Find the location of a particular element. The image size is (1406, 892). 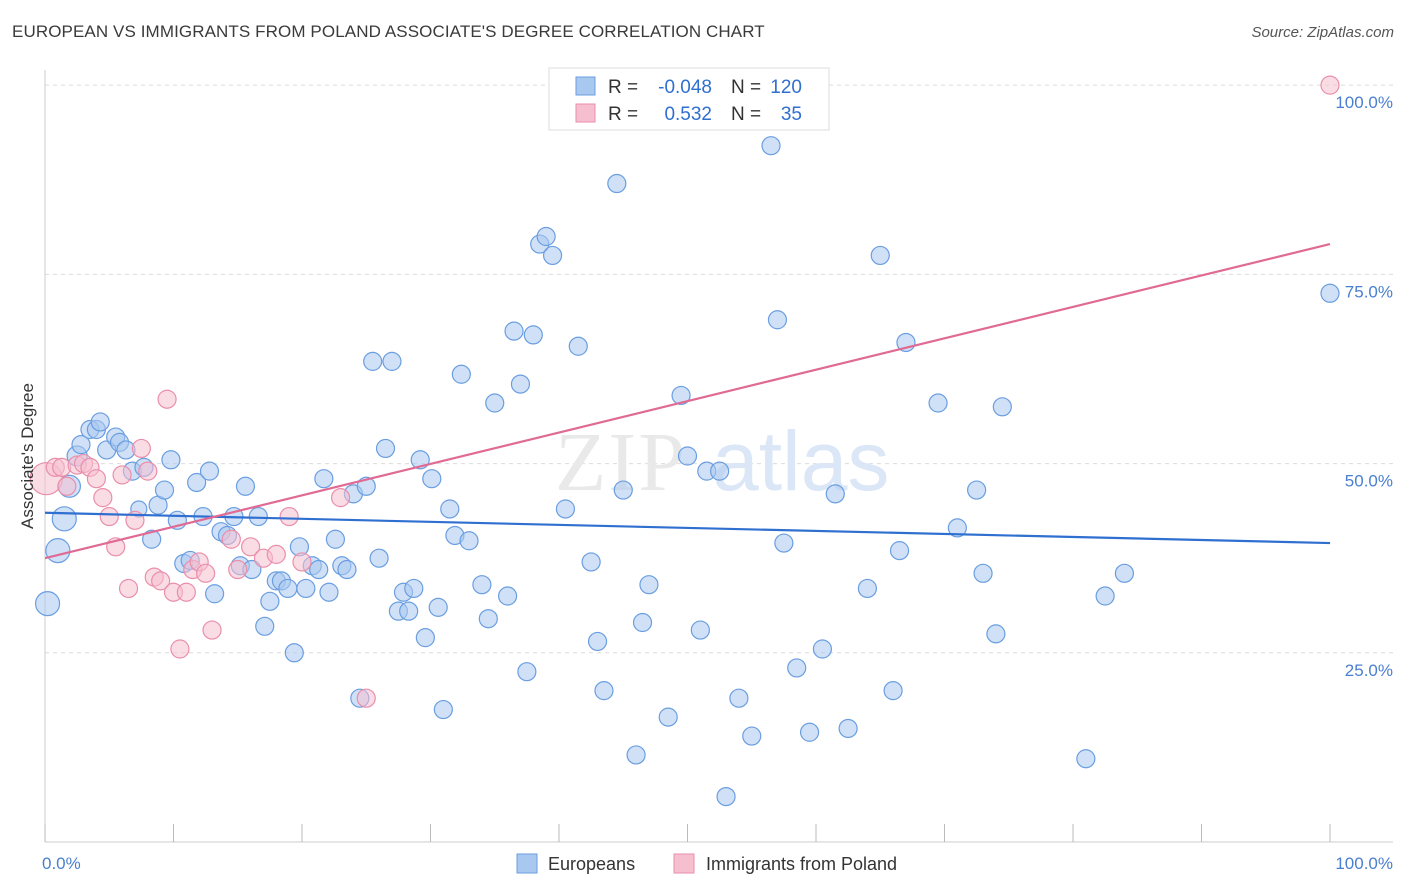

y-tick-label: 75.0% is located at coordinates (1369, 291).